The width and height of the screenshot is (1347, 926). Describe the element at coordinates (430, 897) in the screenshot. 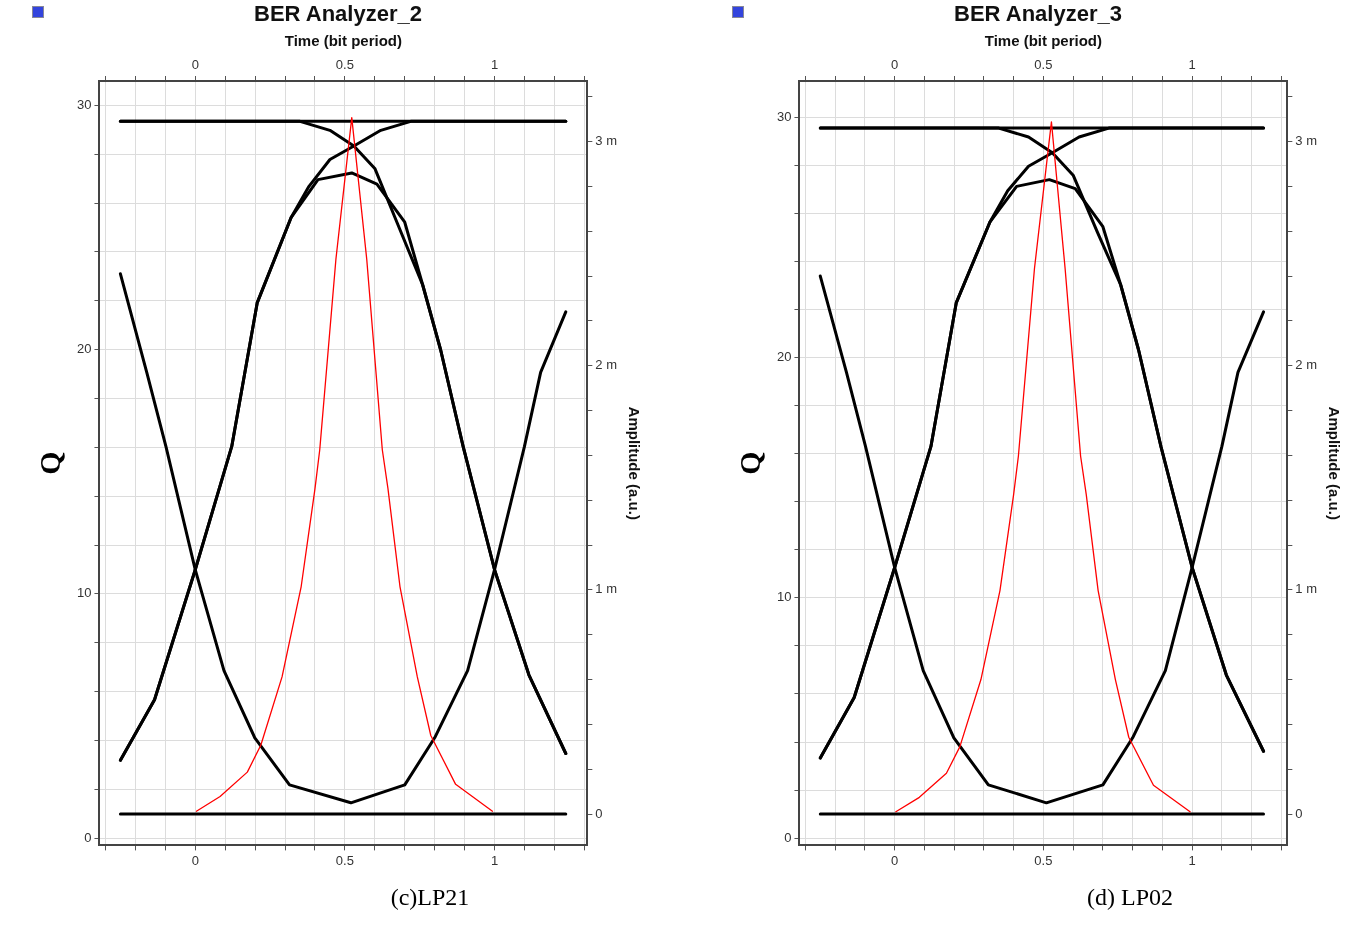

I see `text: (c)LP21` at that location.